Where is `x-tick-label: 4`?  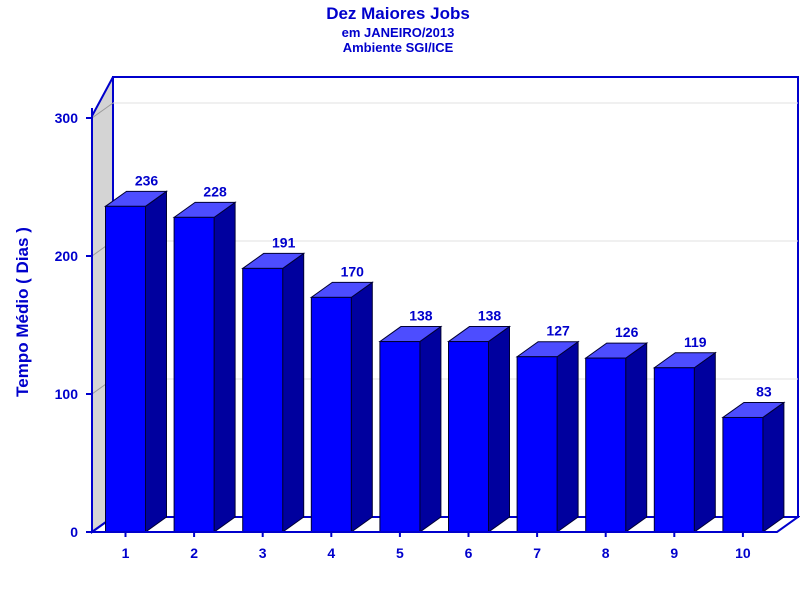 x-tick-label: 4 is located at coordinates (331, 553).